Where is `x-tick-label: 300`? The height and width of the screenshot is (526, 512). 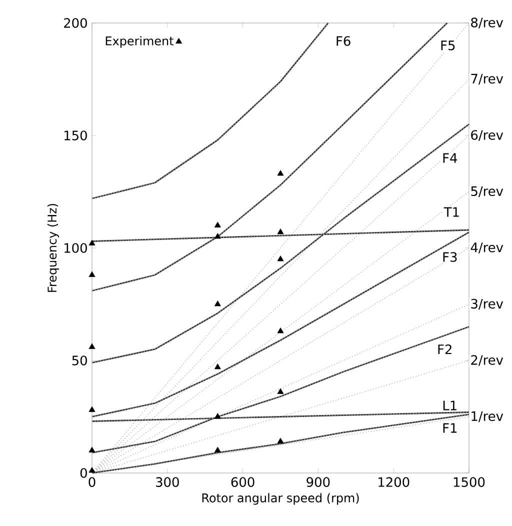
x-tick-label: 300 is located at coordinates (167, 482).